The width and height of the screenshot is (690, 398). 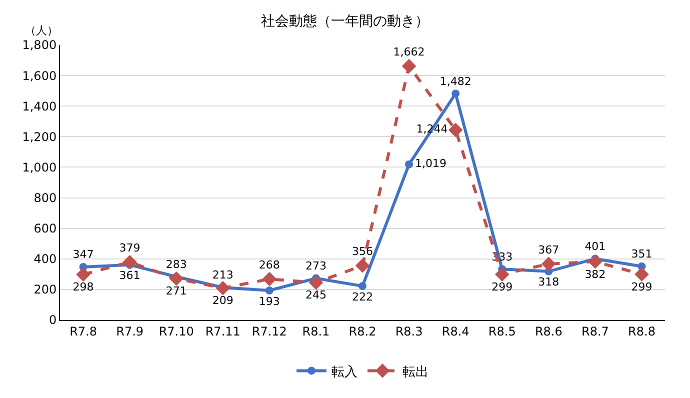 What do you see at coordinates (315, 266) in the screenshot?
I see `data-label: 273` at bounding box center [315, 266].